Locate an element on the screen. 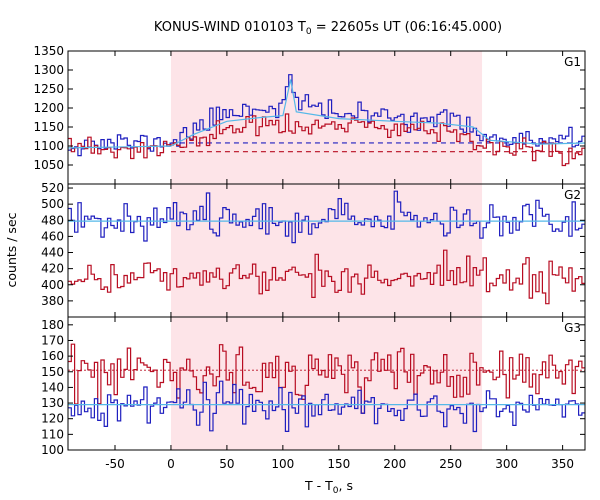 This screenshot has height=500, width=600. x-tick-label: 150 is located at coordinates (338, 464).